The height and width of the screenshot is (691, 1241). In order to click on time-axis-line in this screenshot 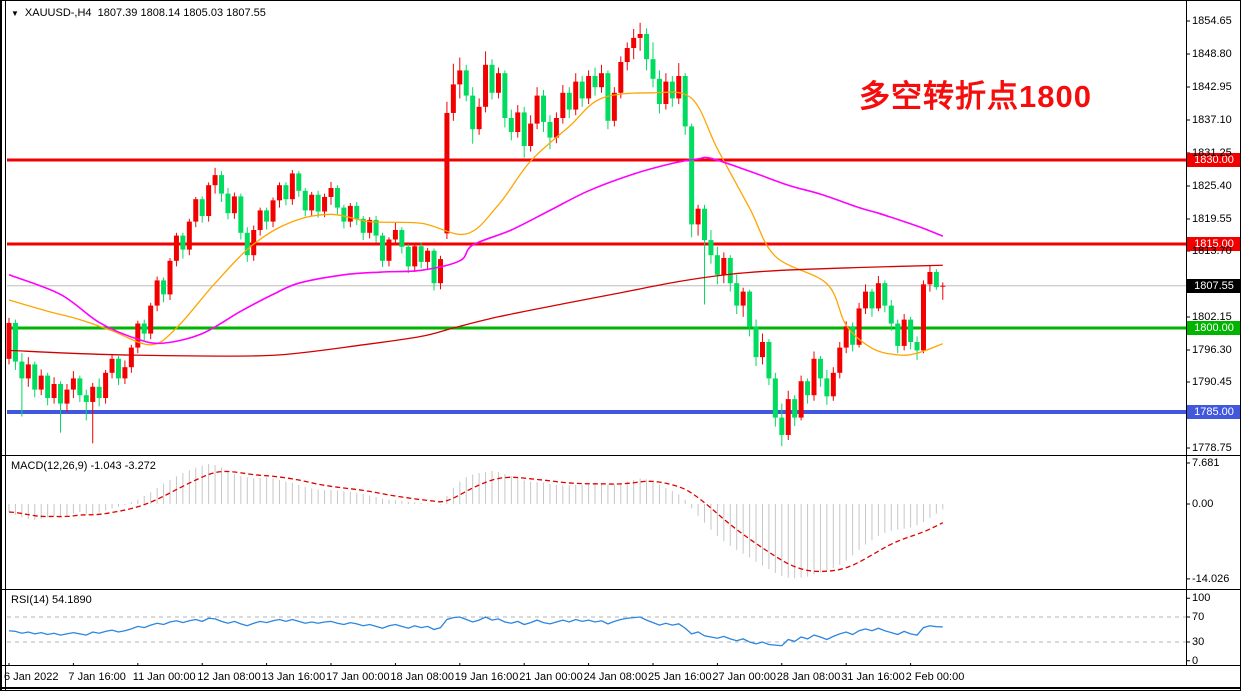, I will do `click(620, 665)`.